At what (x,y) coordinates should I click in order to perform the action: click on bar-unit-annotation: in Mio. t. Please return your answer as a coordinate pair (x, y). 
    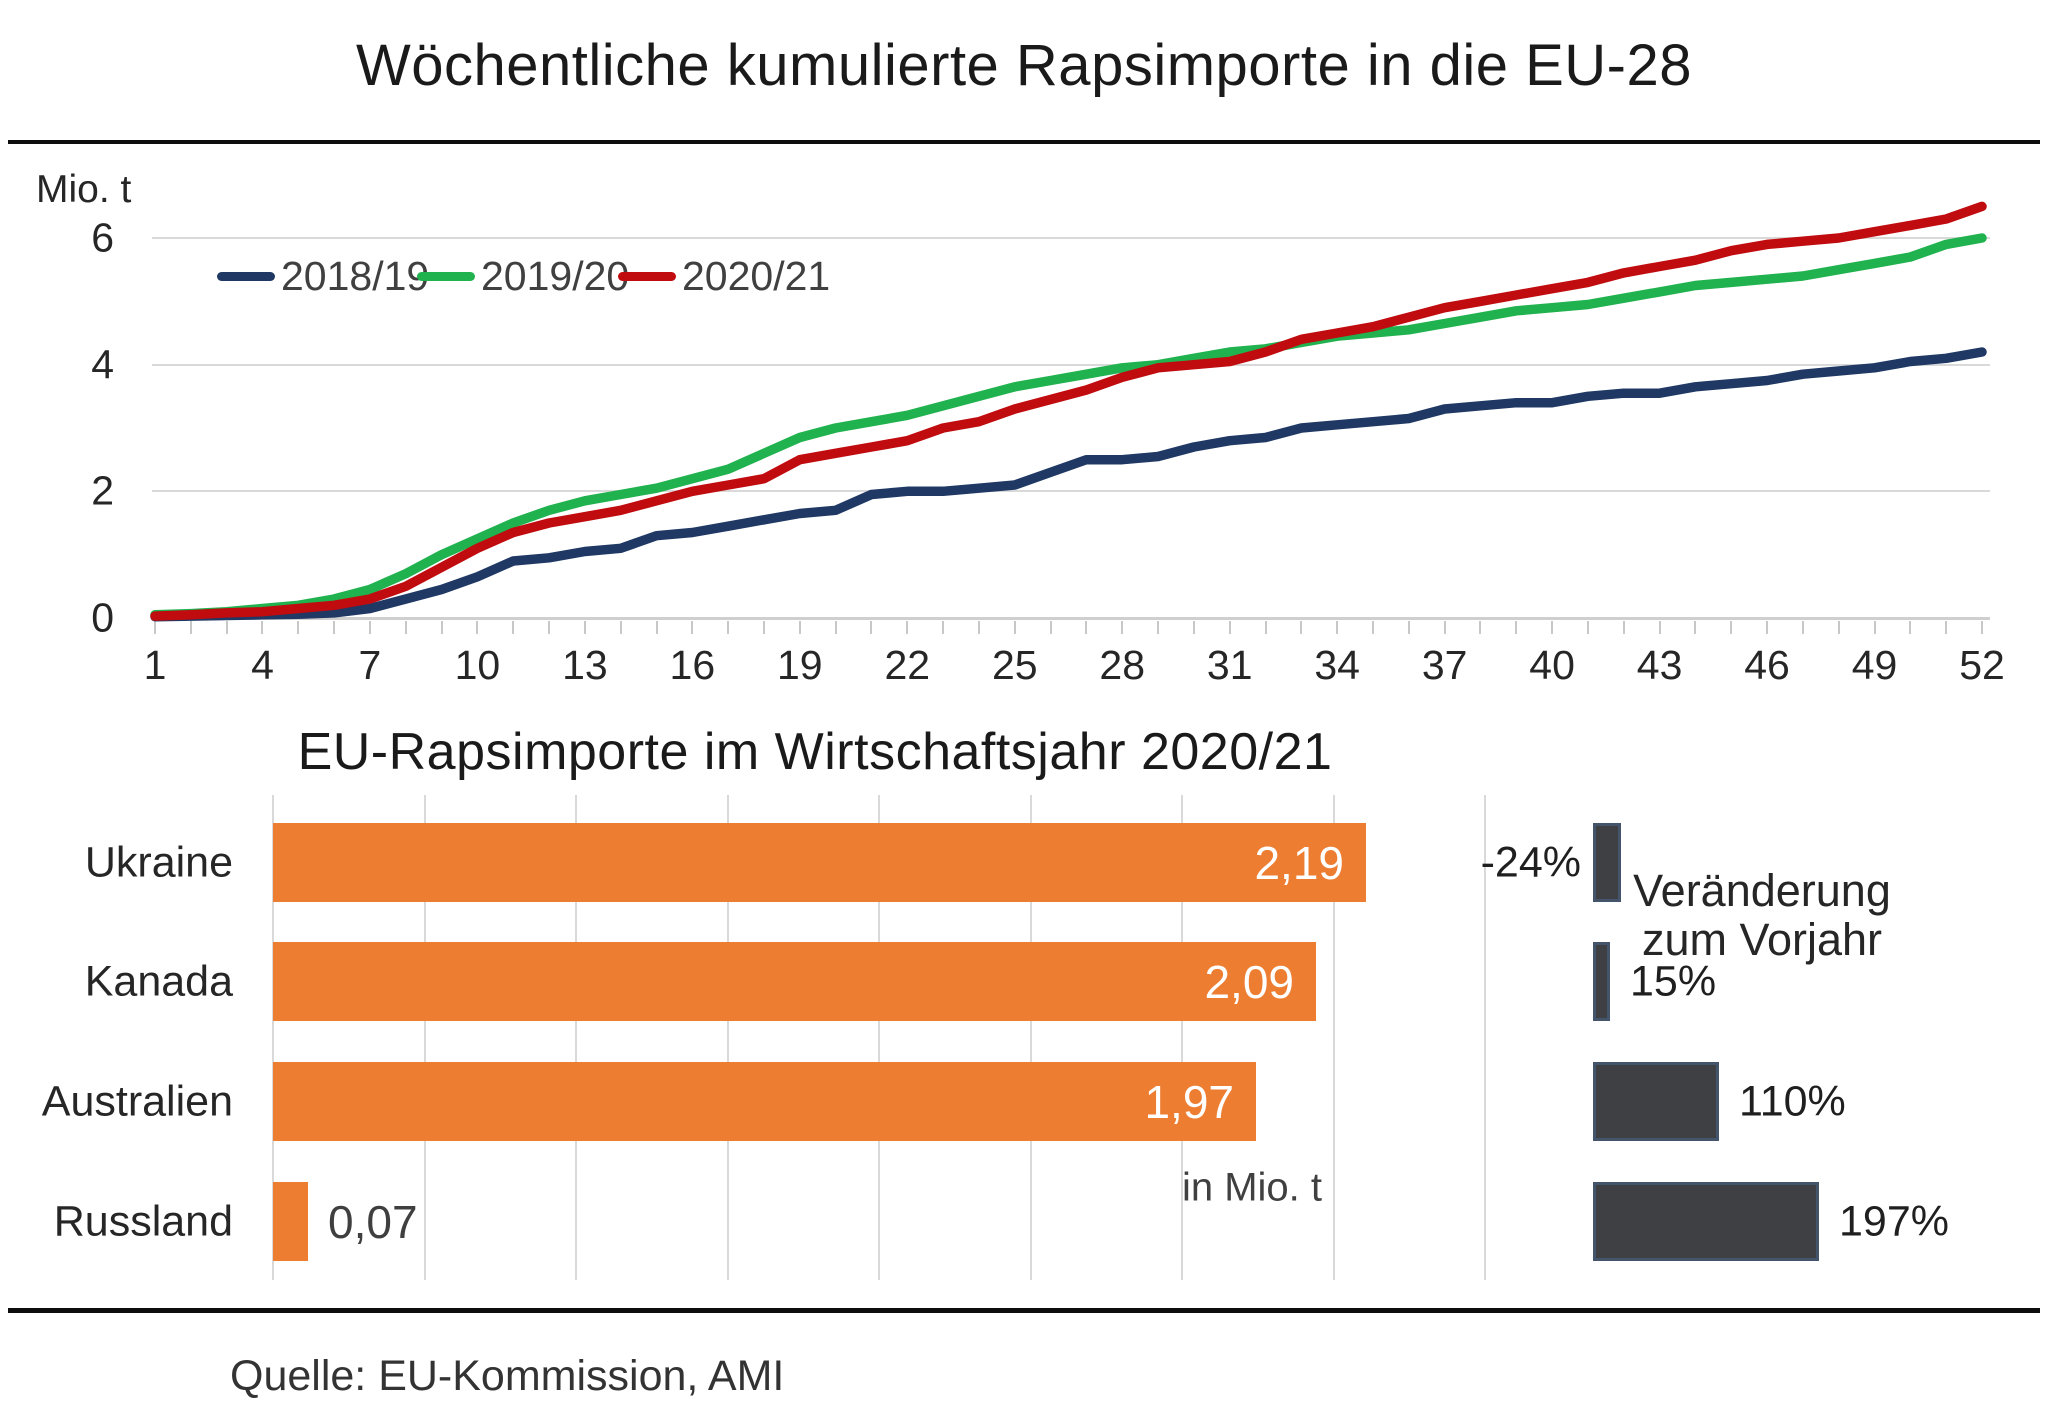
    Looking at the image, I should click on (1251, 1187).